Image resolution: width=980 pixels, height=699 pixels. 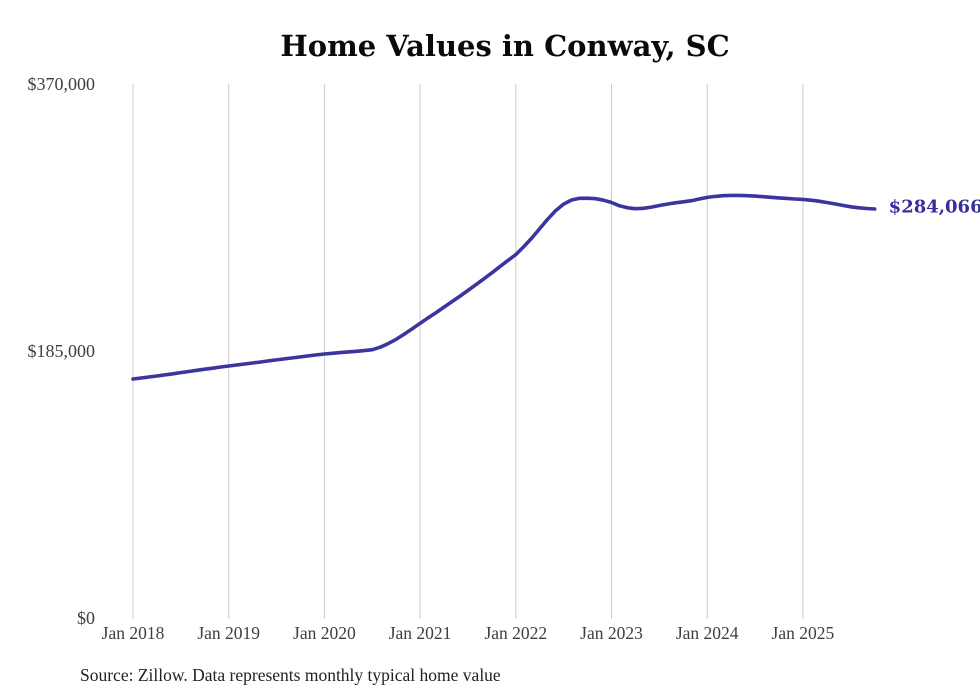 I want to click on y-axis-tick-label: $370,000, so click(x=61, y=84).